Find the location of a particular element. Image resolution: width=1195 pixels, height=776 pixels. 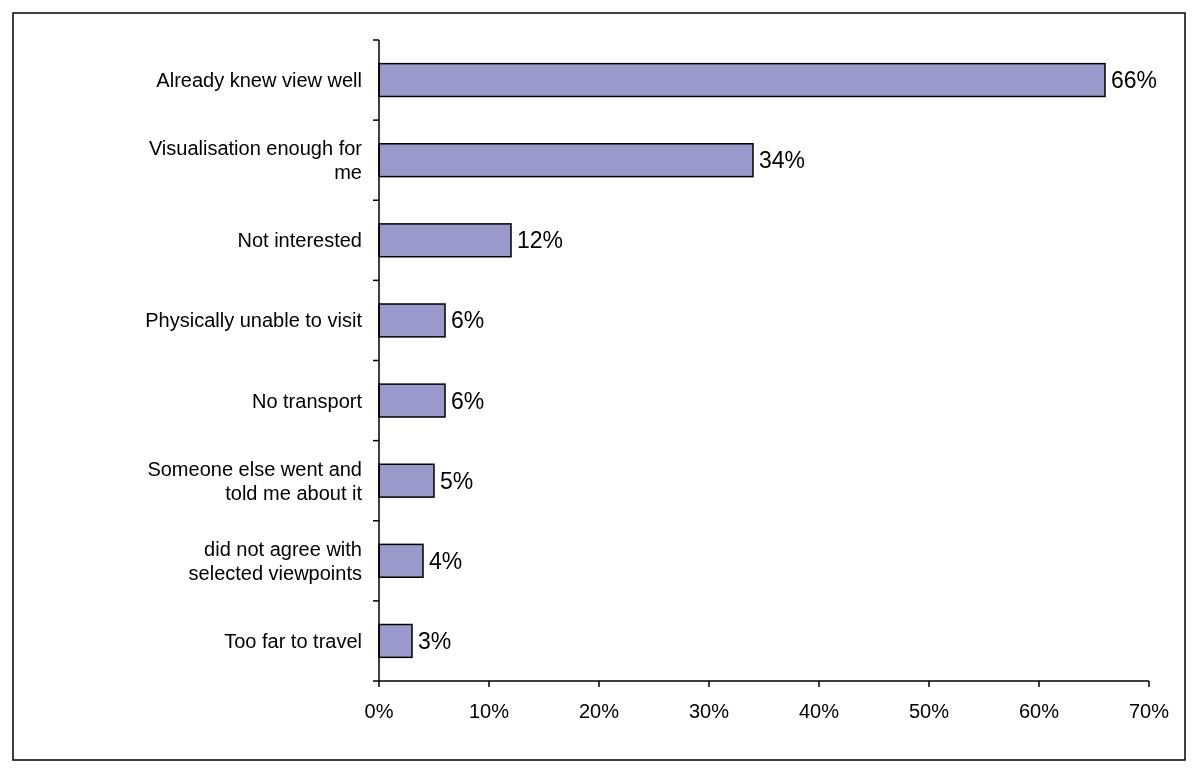

x-tick-label: 50% is located at coordinates (929, 711).